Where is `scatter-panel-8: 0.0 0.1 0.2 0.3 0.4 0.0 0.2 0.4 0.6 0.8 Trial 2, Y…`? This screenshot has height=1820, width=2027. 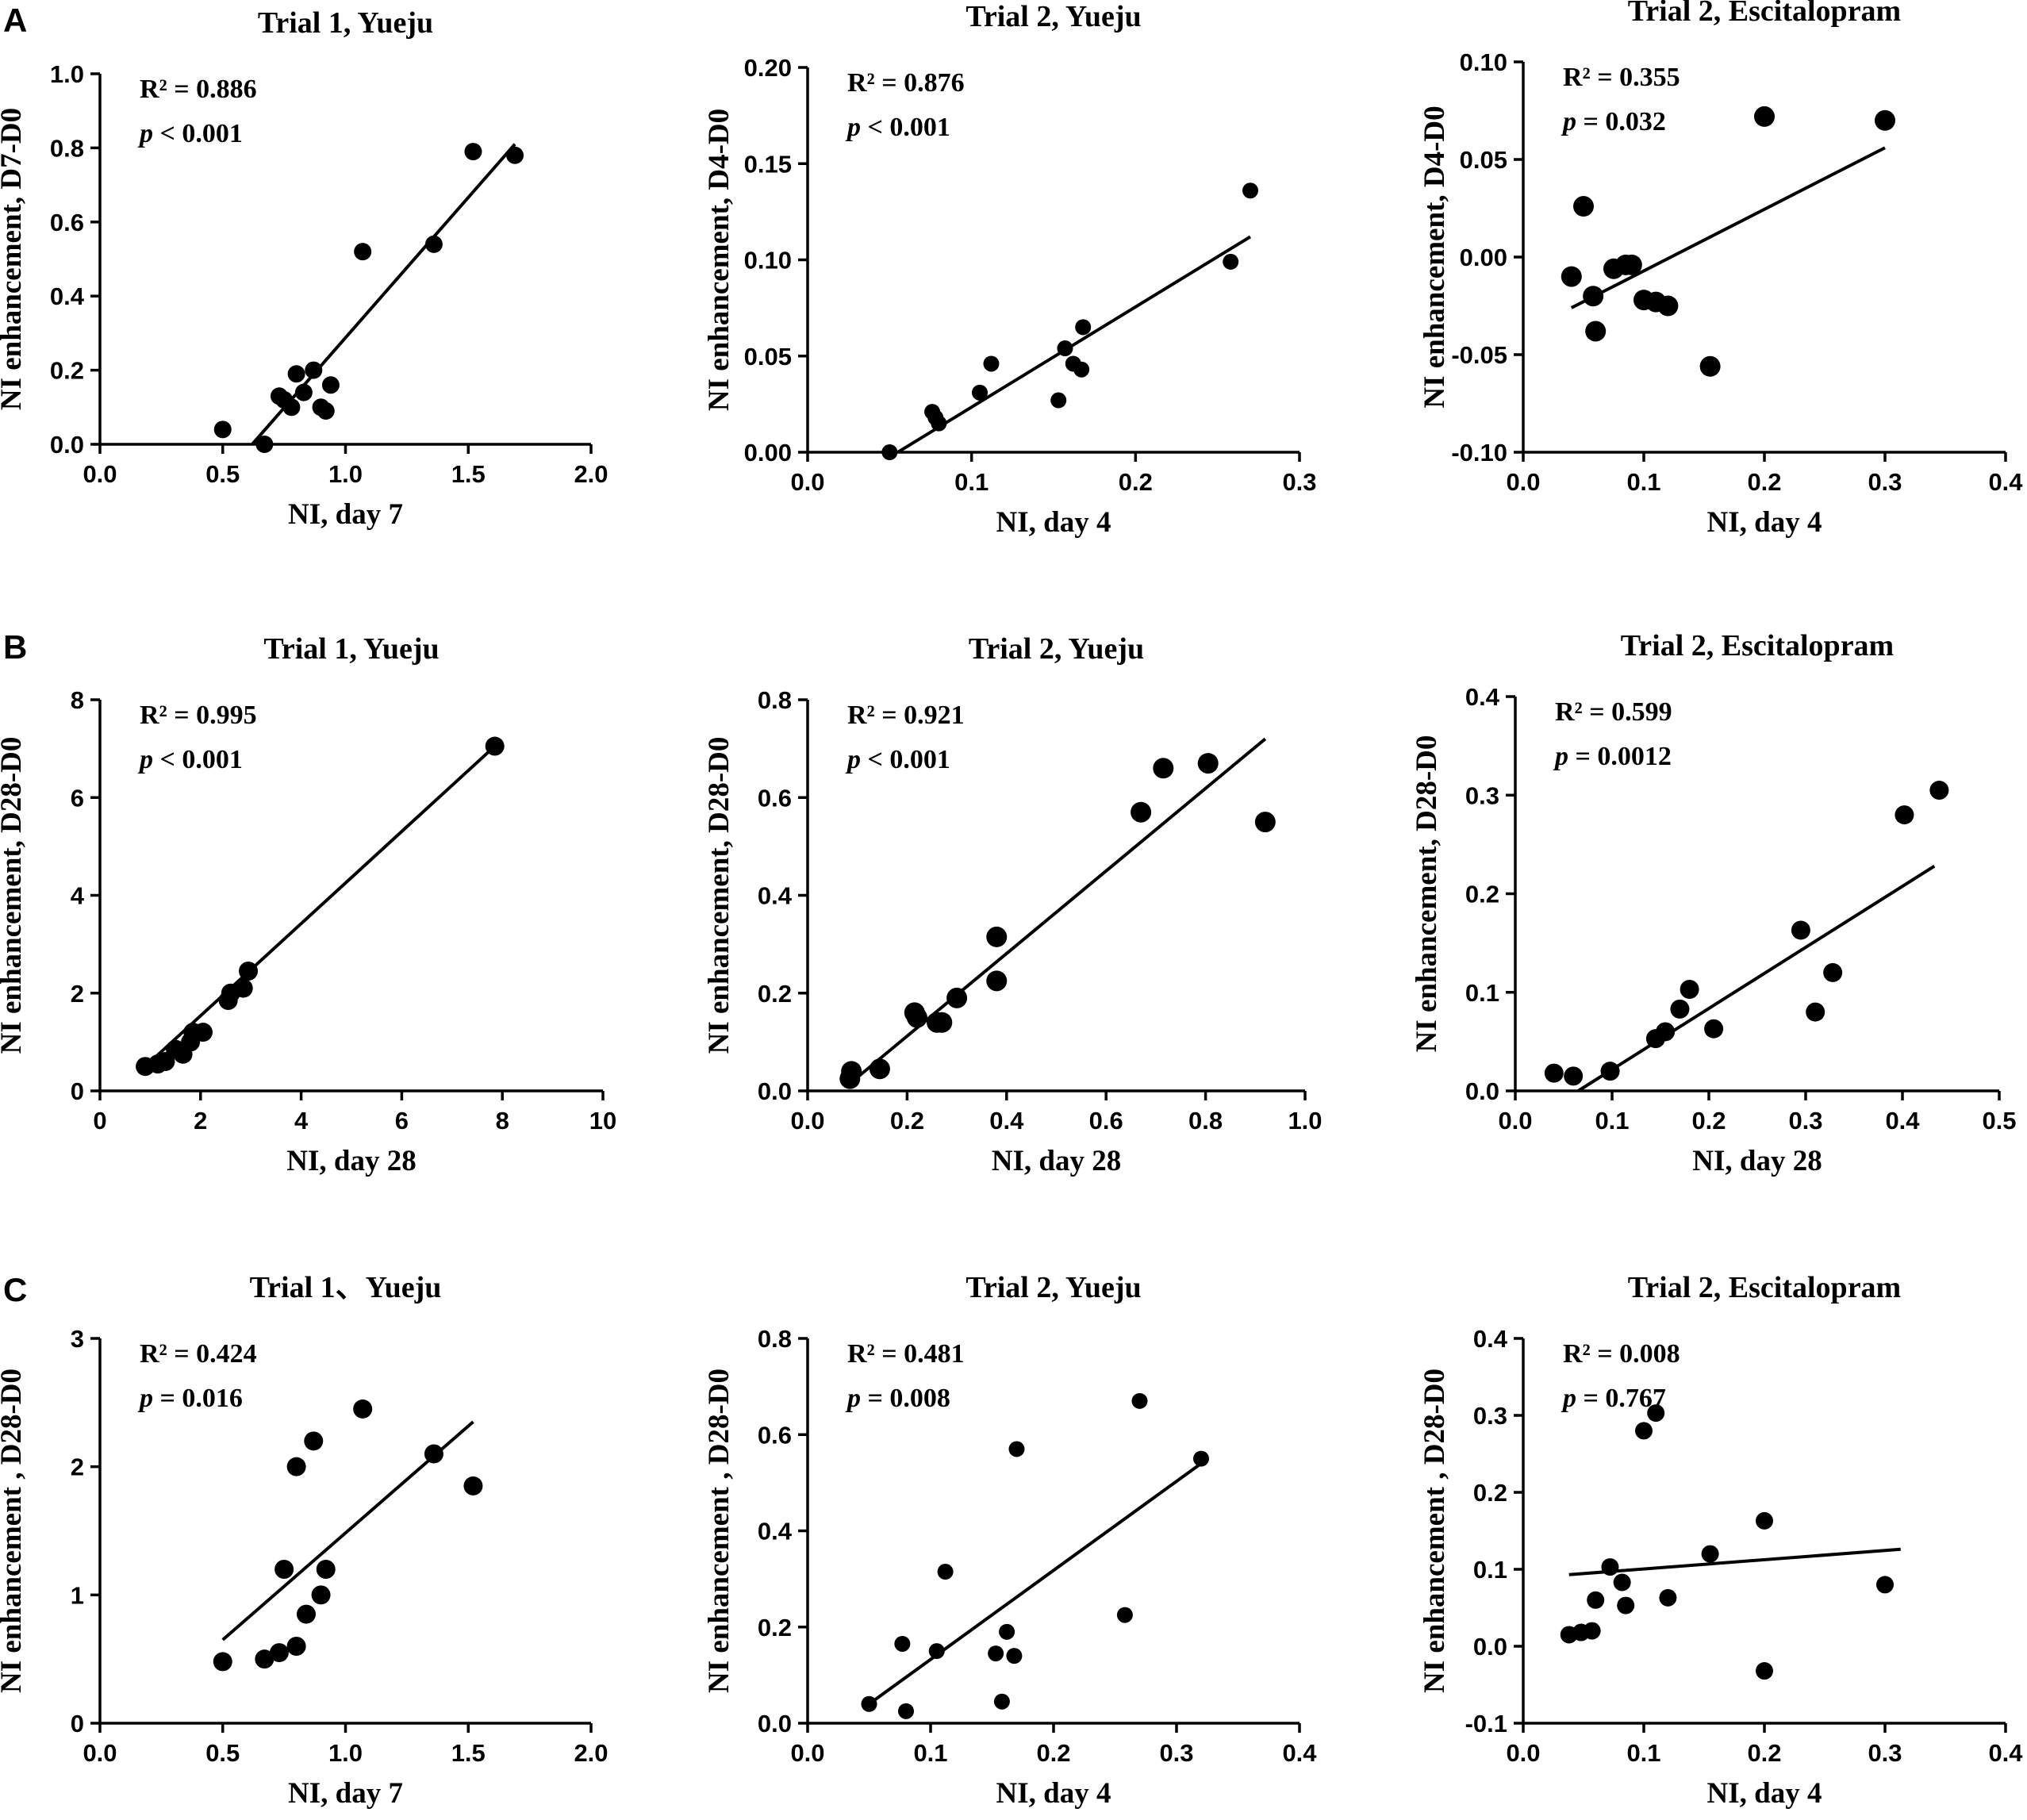 scatter-panel-8: 0.0 0.1 0.2 0.3 0.4 0.0 0.2 0.4 0.6 0.8 Trial 2, Y… is located at coordinates (1010, 1540).